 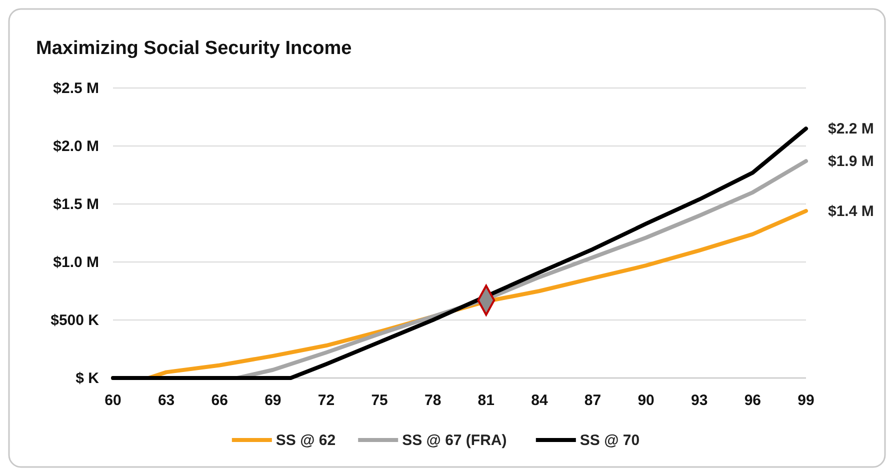 What do you see at coordinates (486, 400) in the screenshot?
I see `x-tick-label: 81` at bounding box center [486, 400].